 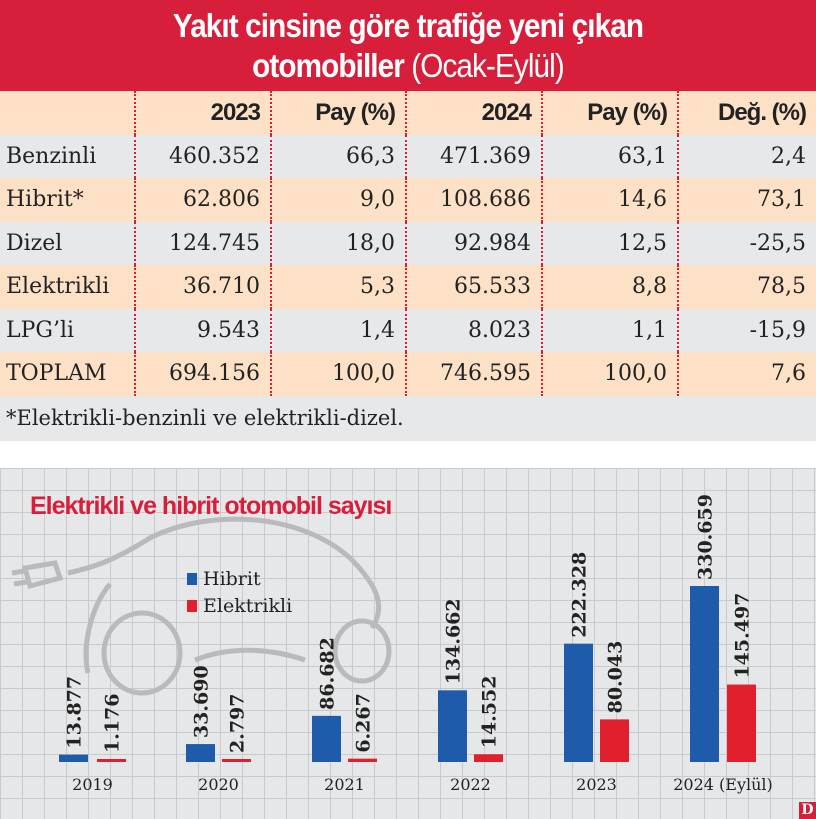 What do you see at coordinates (37, 575) in the screenshot?
I see `plug-icon` at bounding box center [37, 575].